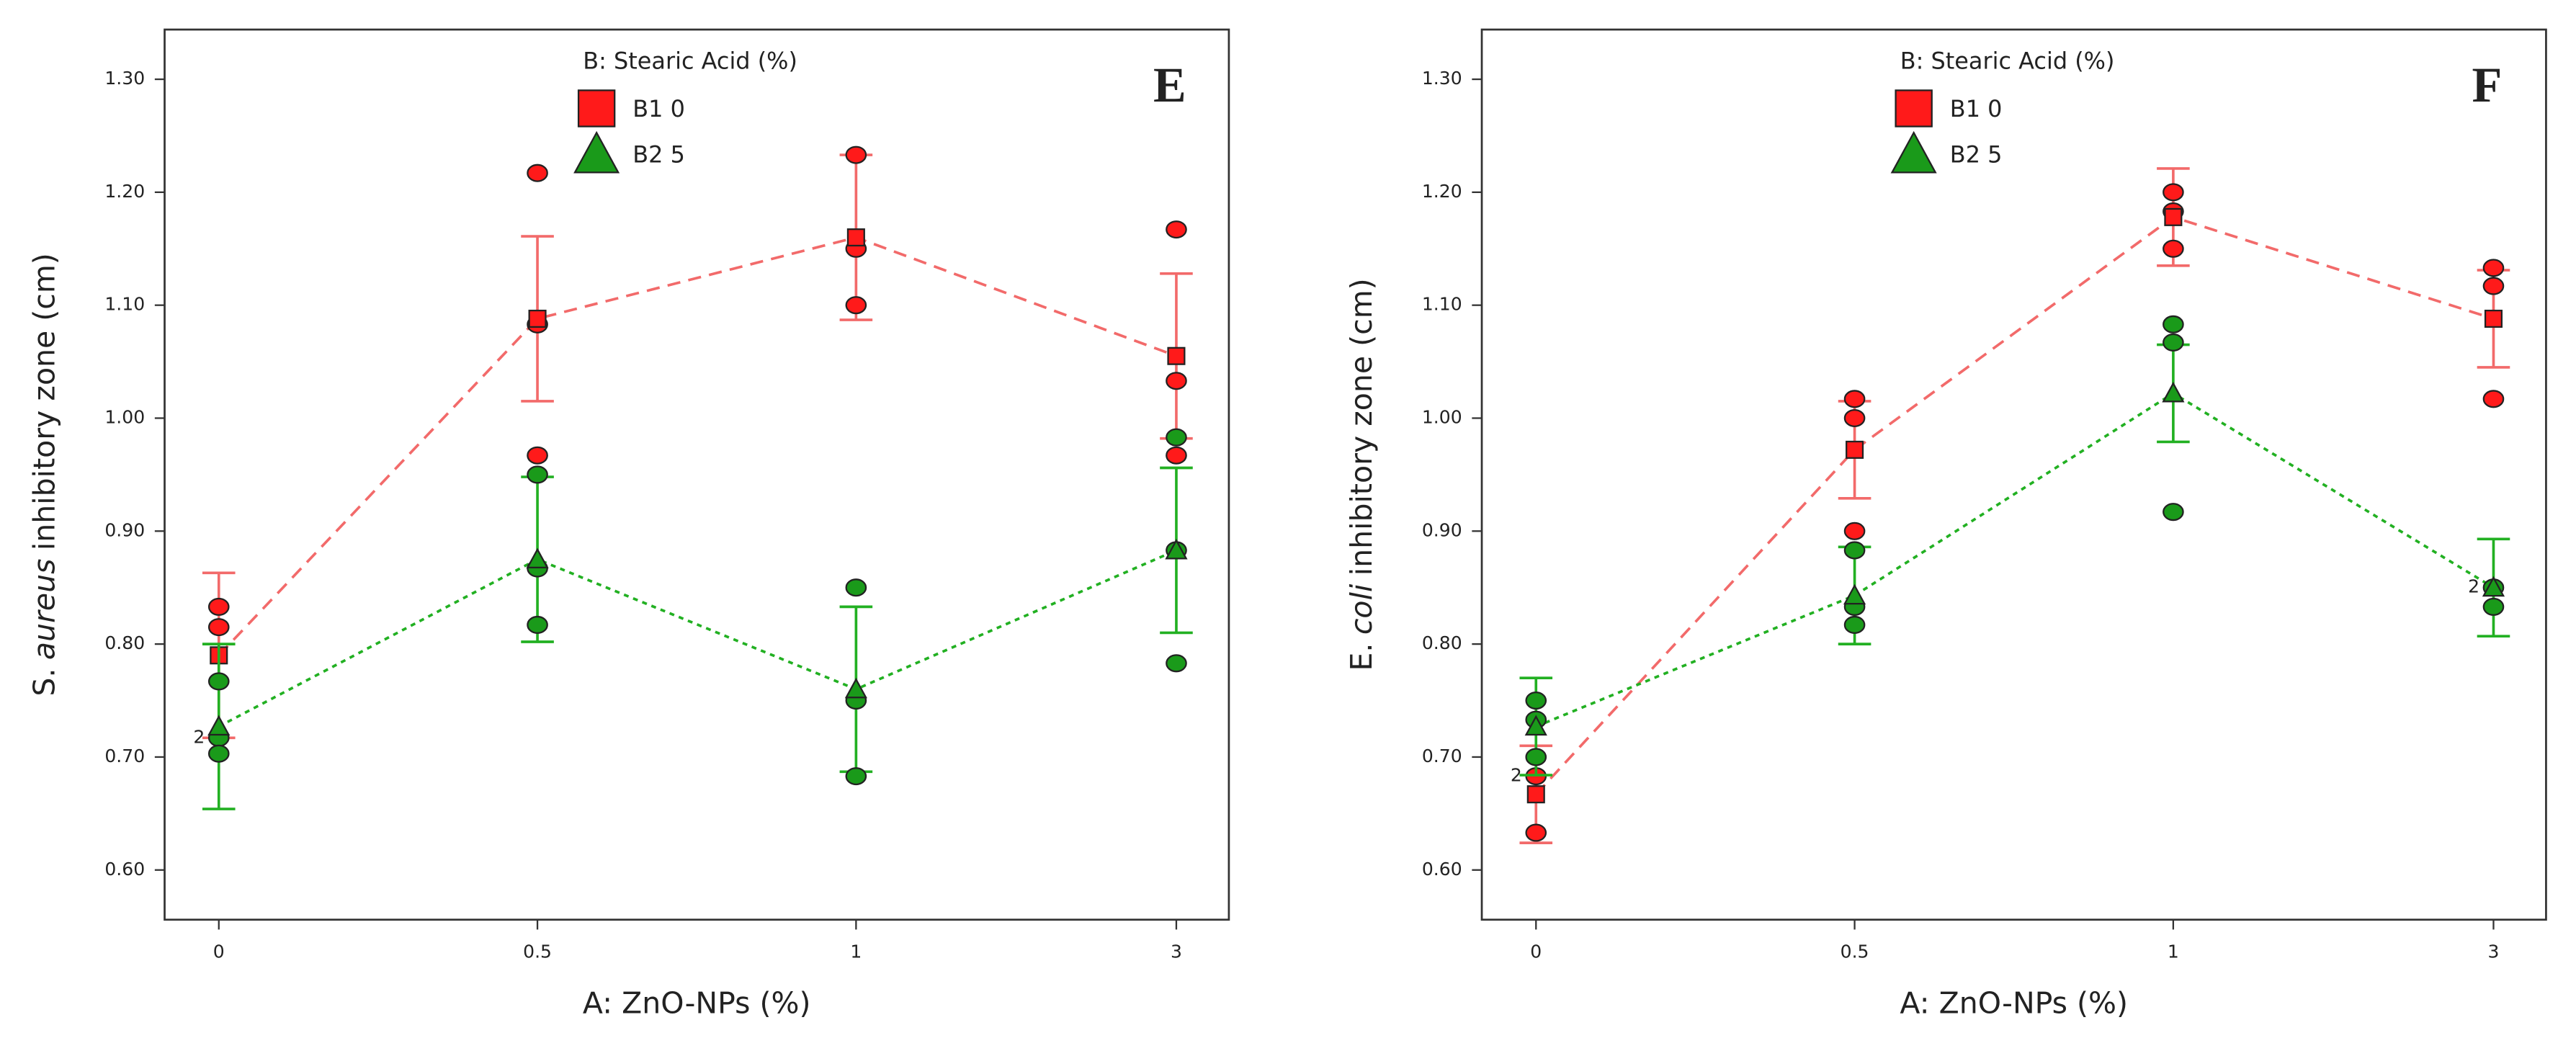 Image resolution: width=2576 pixels, height=1056 pixels. What do you see at coordinates (44, 401) in the screenshot?
I see `y-label-rest: inhibitory zone (cm)` at bounding box center [44, 401].